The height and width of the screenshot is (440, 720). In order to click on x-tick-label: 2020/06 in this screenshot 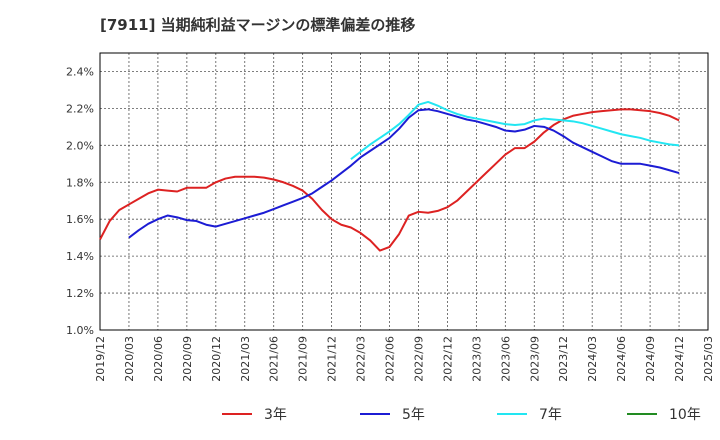, I will do `click(158, 359)`.